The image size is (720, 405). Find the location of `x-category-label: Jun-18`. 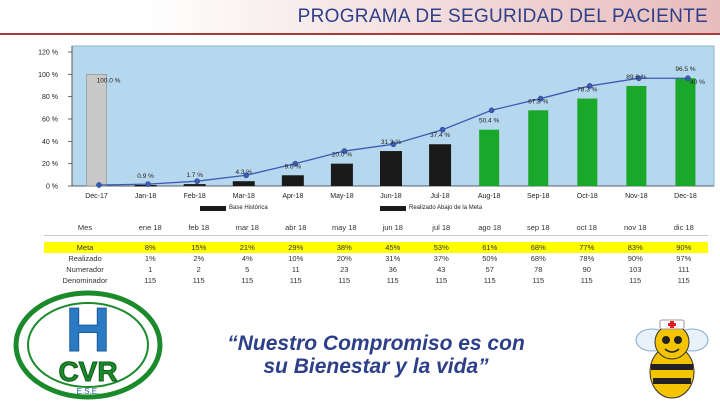

x-category-label: Jun-18 is located at coordinates (391, 196).